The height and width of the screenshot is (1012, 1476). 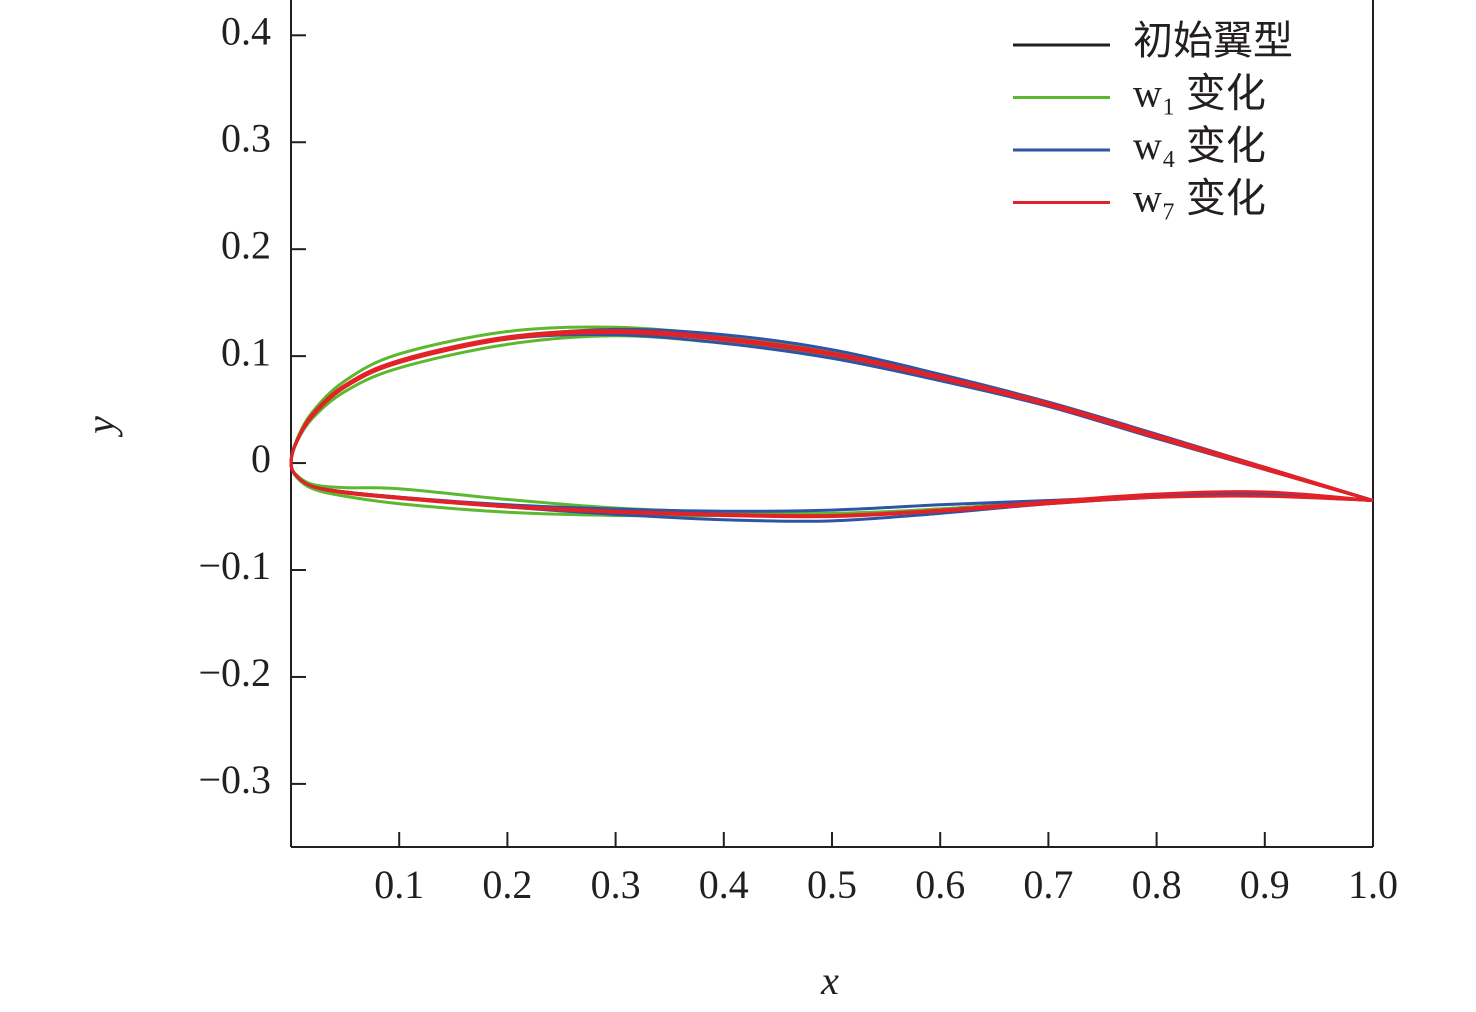 What do you see at coordinates (616, 884) in the screenshot?
I see `x-tick-label: 0.3` at bounding box center [616, 884].